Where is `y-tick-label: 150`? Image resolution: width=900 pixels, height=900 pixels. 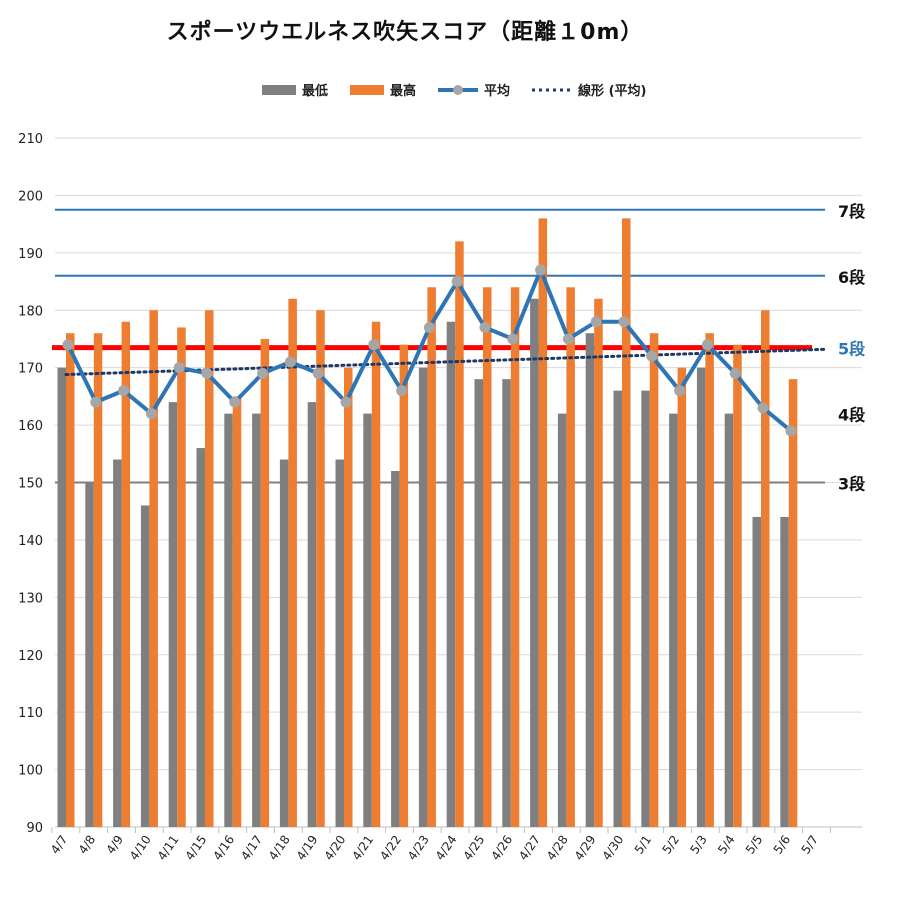 y-tick-label: 150 is located at coordinates (30, 484).